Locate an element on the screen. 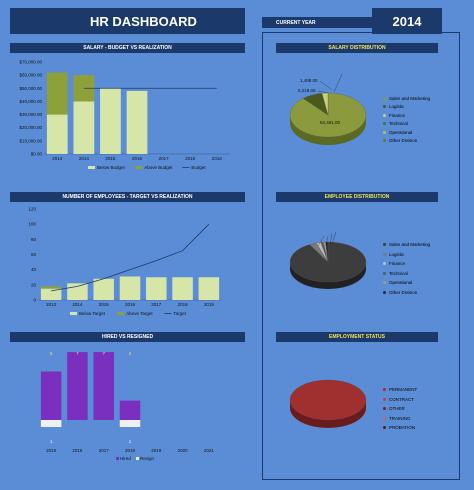  legend-item: CONTRACT is located at coordinates (400, 400).